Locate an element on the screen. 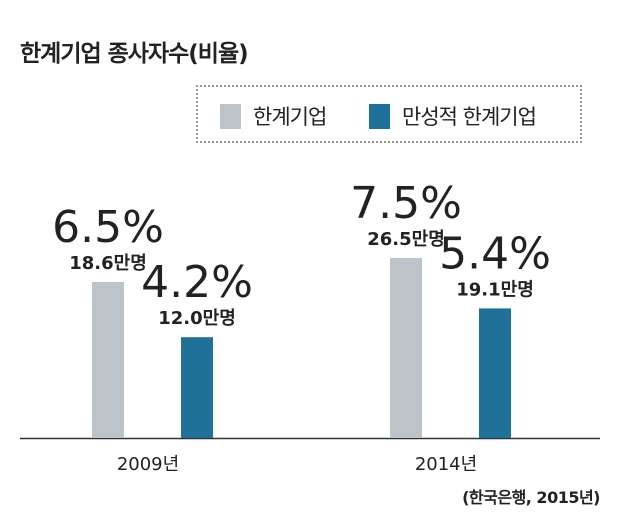 The height and width of the screenshot is (524, 620). legend-item-chronic-marginal-firms: 만성적 한계기업 is located at coordinates (453, 116).